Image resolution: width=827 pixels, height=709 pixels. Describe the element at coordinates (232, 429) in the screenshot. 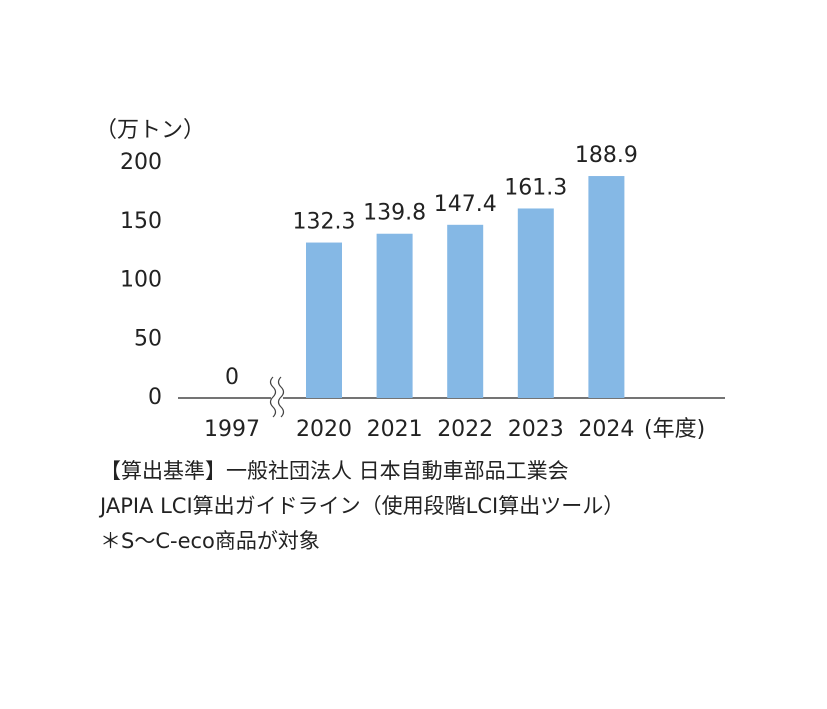

I see `x-tick-label: 1997` at that location.